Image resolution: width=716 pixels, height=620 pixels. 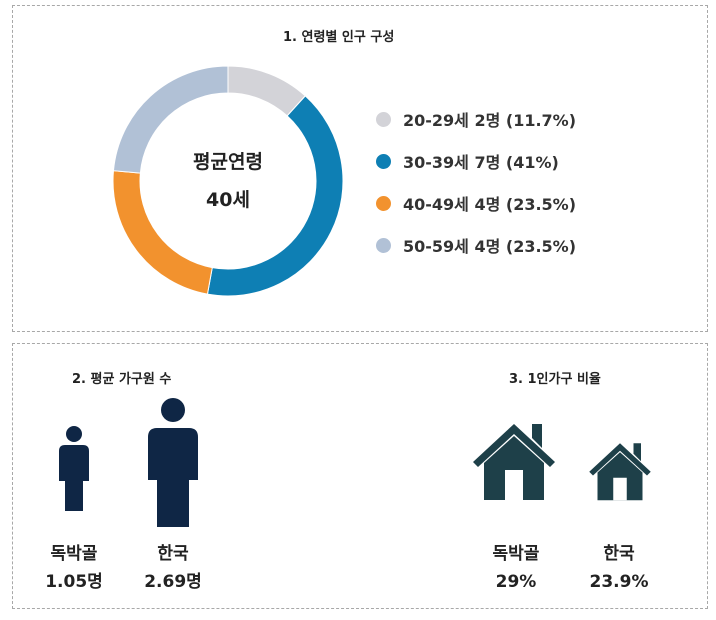 I want to click on household-size-title: 2. 평균 가구원 수, so click(x=122, y=379).